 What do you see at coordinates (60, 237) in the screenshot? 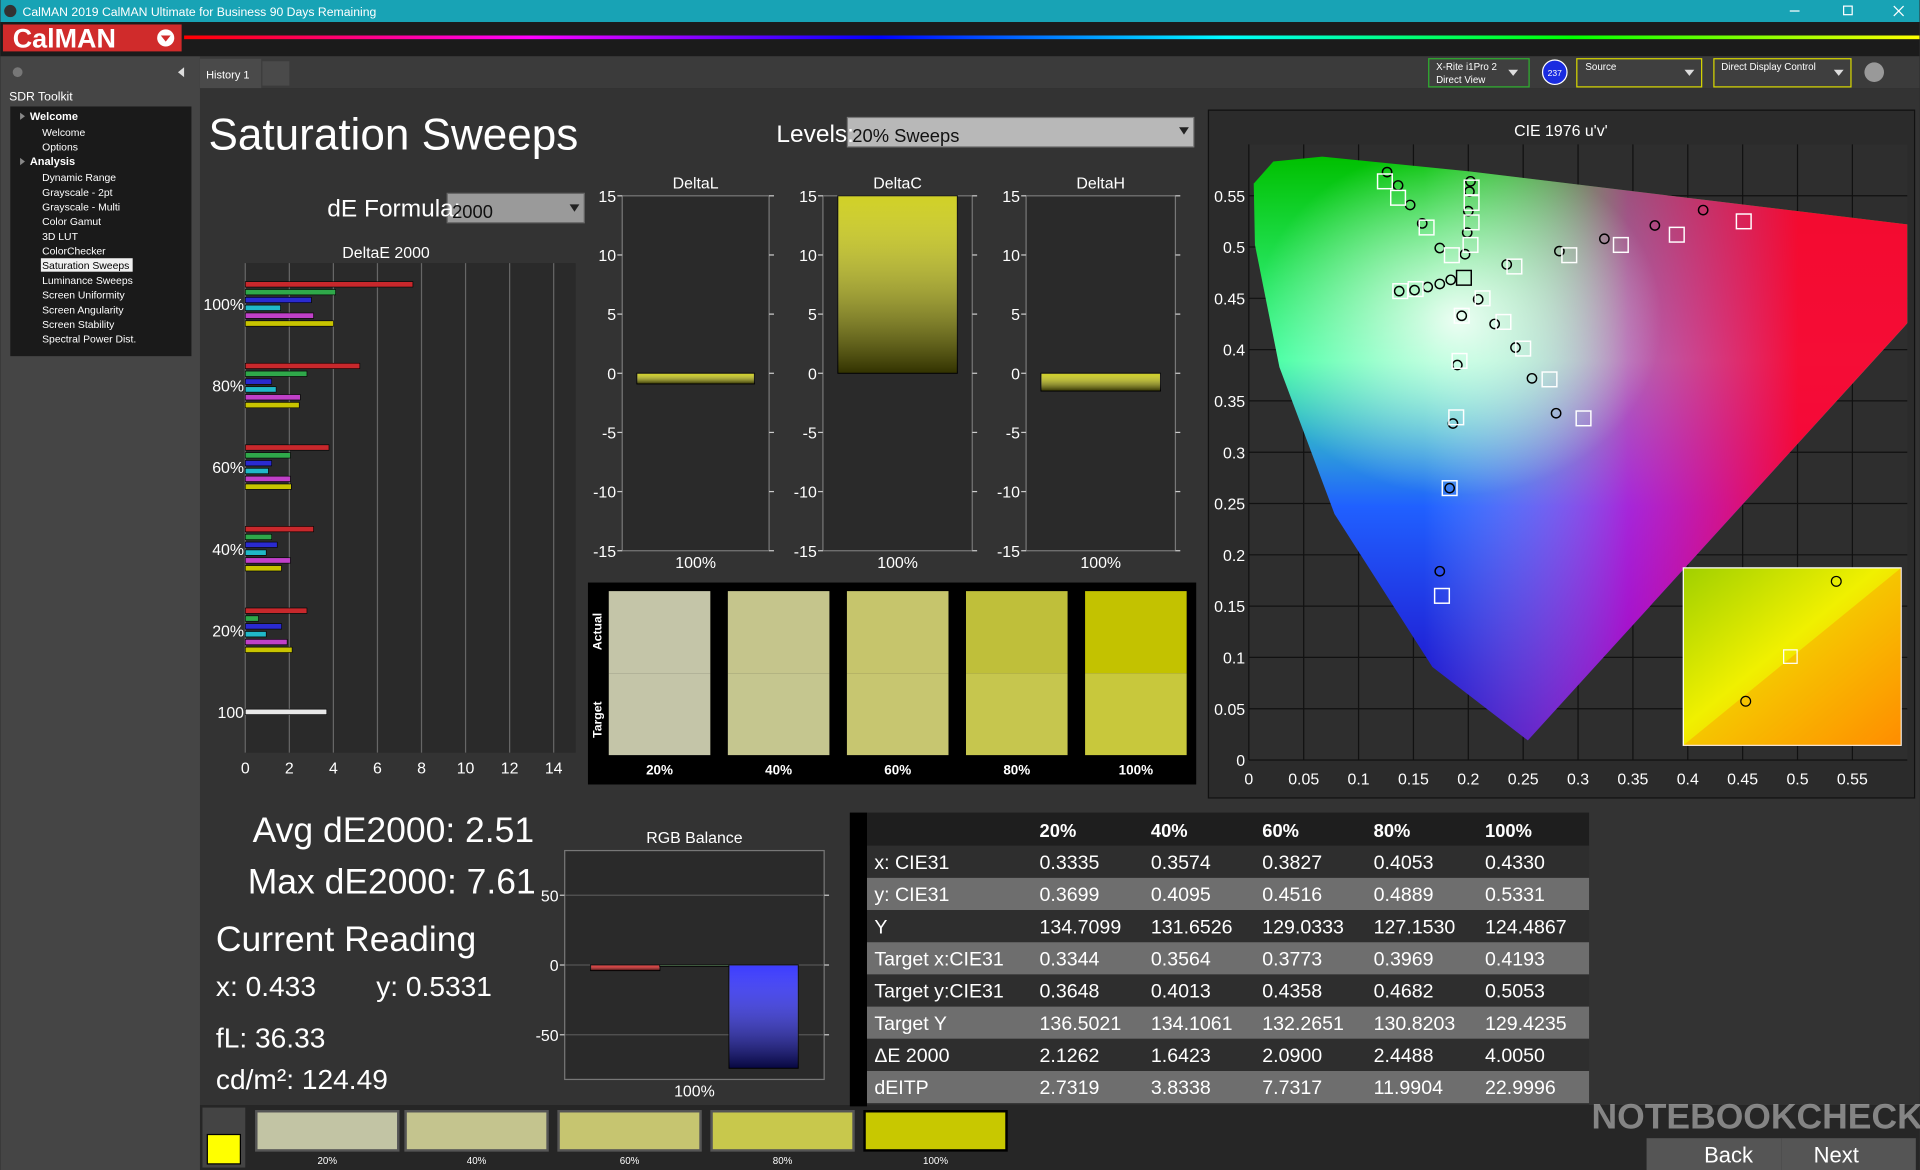
I see `tree-item: 3D LUT` at bounding box center [60, 237].